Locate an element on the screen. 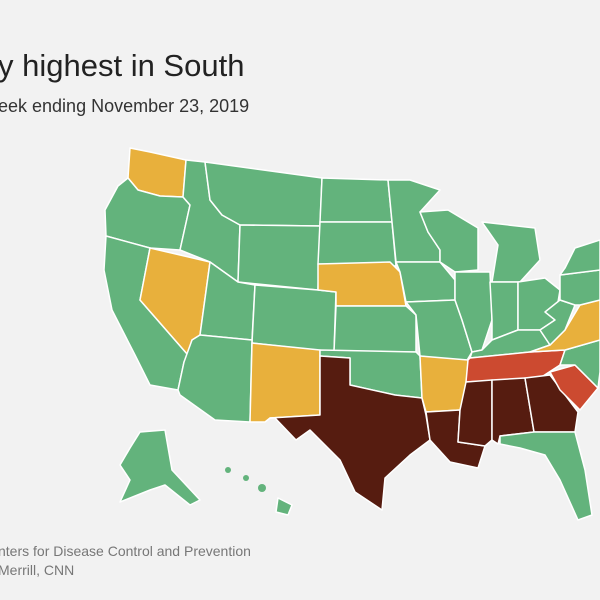 This screenshot has height=600, width=600. subtitle: eek ending November 23, 2019 is located at coordinates (124, 106).